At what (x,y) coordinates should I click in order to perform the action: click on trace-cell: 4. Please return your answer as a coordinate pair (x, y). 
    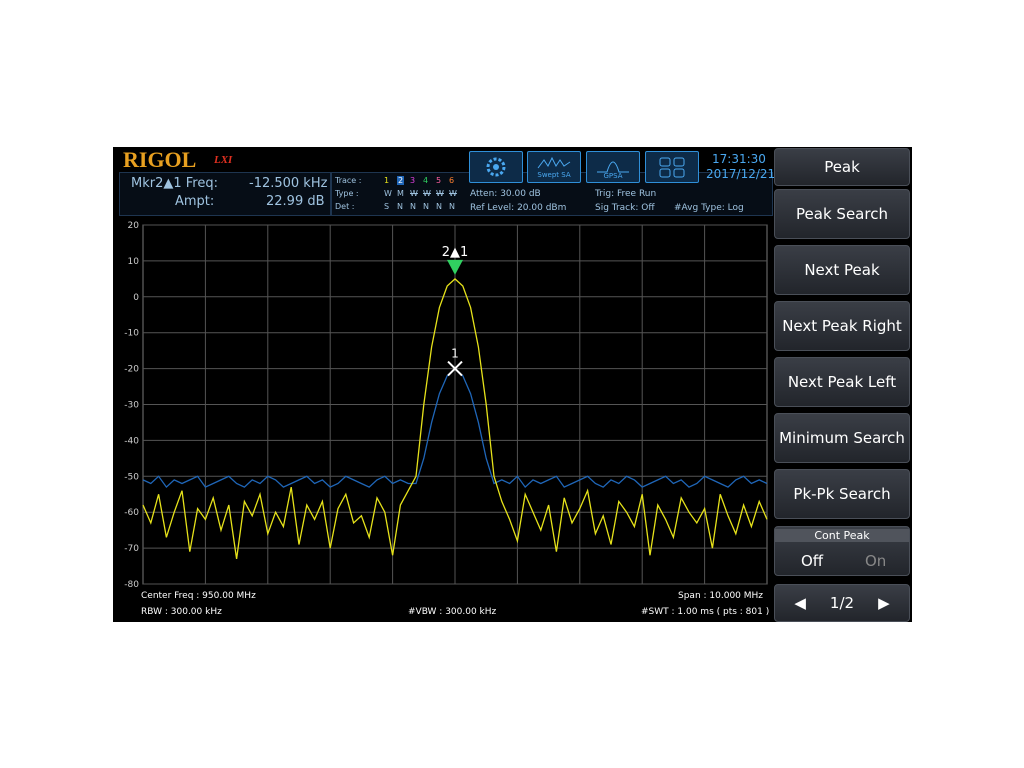
    Looking at the image, I should click on (426, 180).